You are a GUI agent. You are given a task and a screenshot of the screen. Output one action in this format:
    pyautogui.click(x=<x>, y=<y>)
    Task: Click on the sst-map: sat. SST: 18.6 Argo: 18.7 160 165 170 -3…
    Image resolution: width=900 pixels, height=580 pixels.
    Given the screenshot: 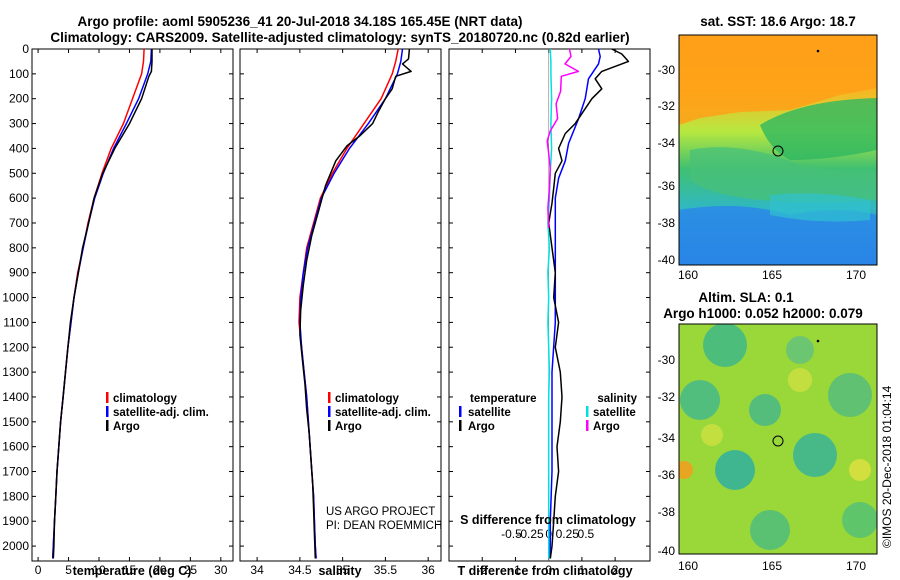 What is the action you would take?
    pyautogui.click(x=768, y=148)
    